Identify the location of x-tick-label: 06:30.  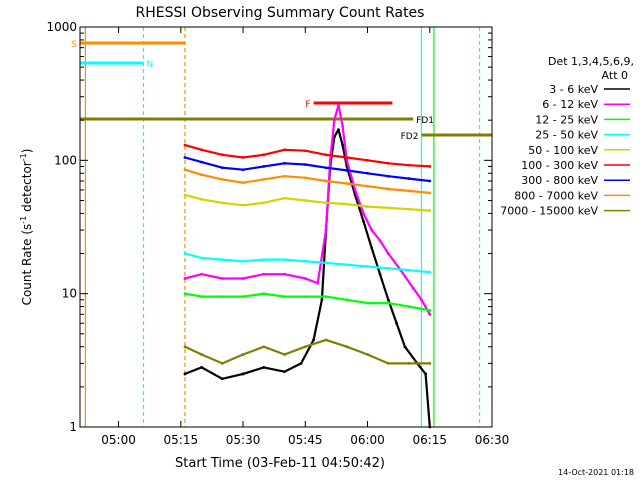
(492, 440).